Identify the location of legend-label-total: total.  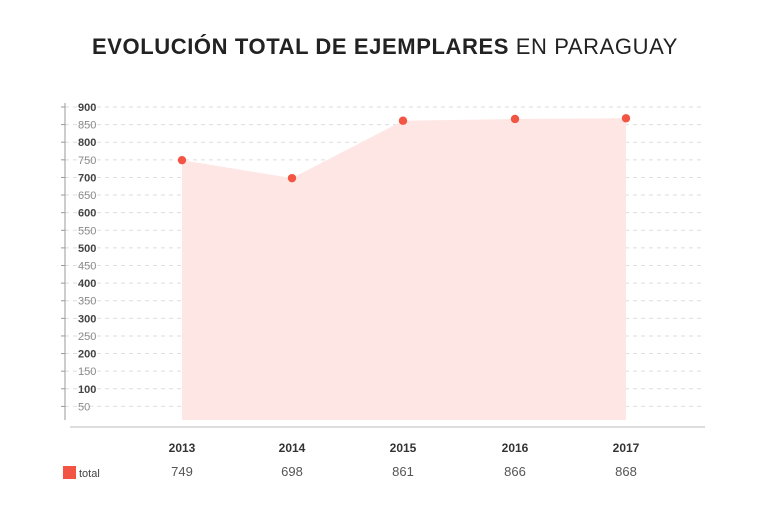
(89, 474).